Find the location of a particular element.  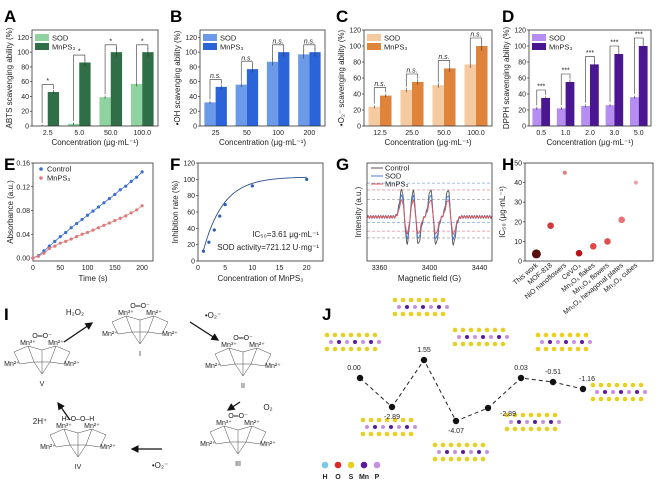

x-tick-label: 100.0 is located at coordinates (476, 133).